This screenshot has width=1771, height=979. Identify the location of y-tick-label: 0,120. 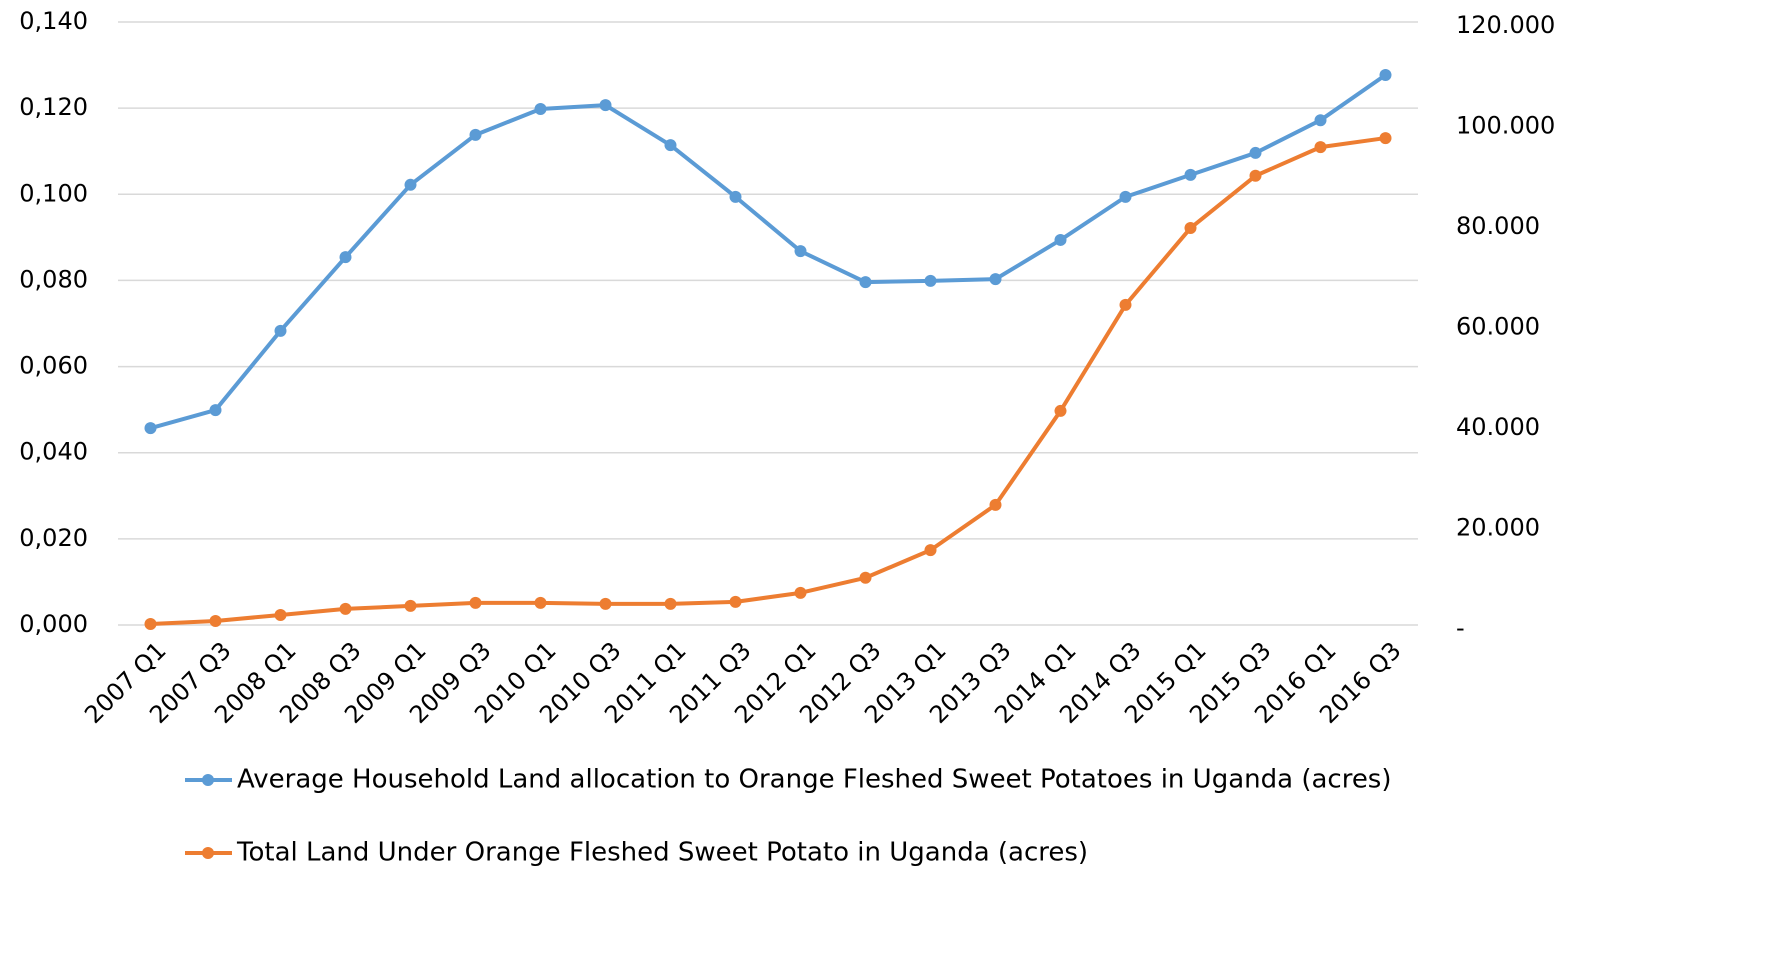
(53, 107).